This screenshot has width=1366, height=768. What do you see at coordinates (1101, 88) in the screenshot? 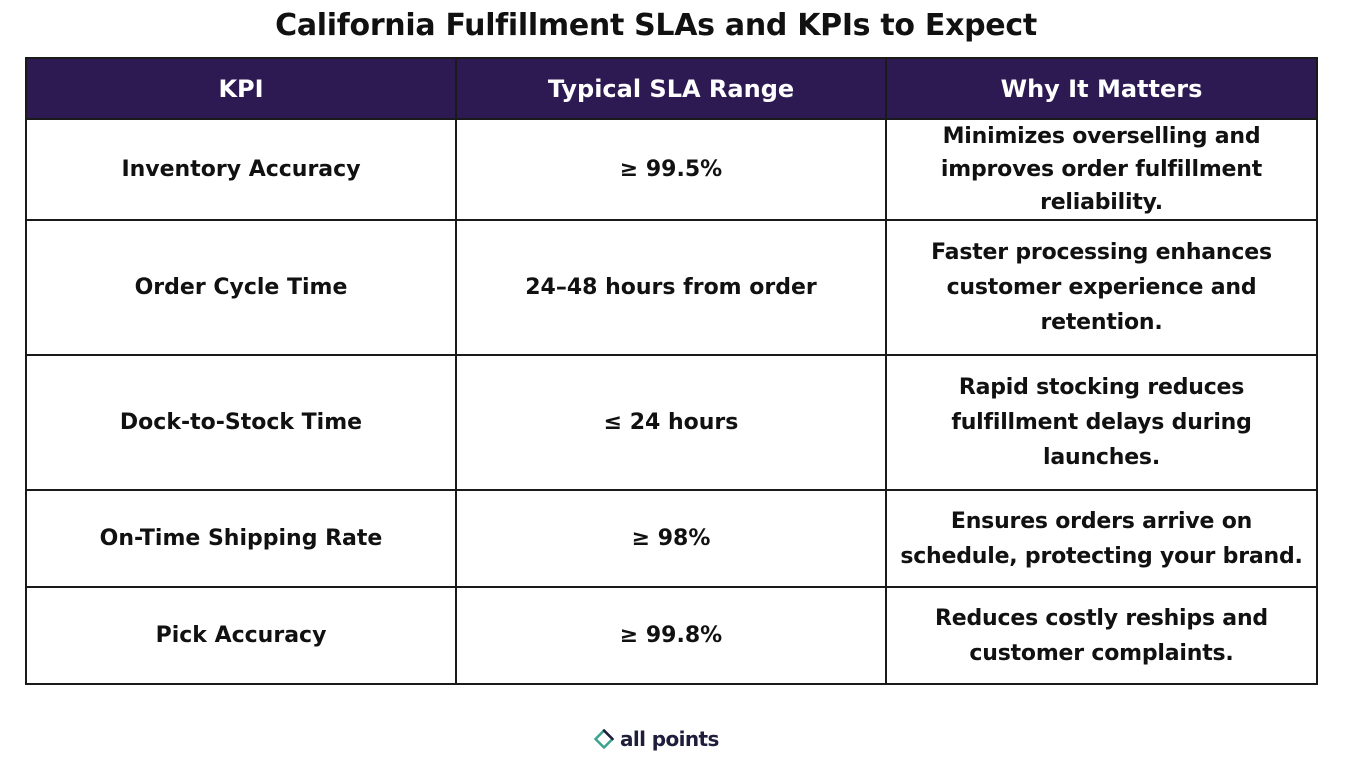
I see `column-header-why-it-matters: Why It Matters` at bounding box center [1101, 88].